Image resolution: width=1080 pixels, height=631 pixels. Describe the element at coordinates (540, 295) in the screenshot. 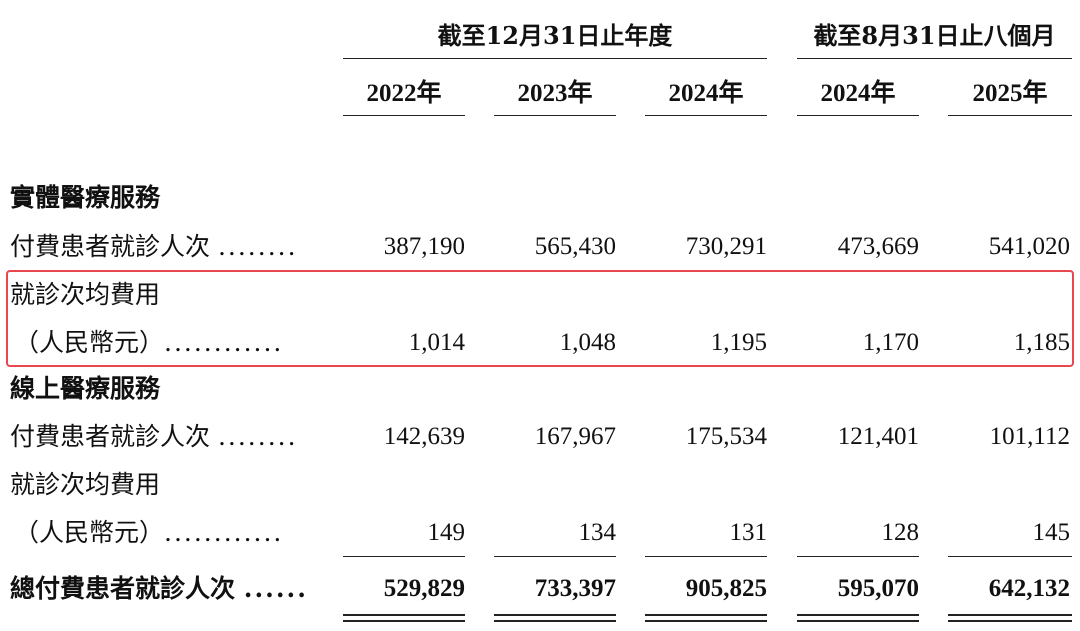

I see `table-row-offline-avg-label: 就診次均費用` at that location.